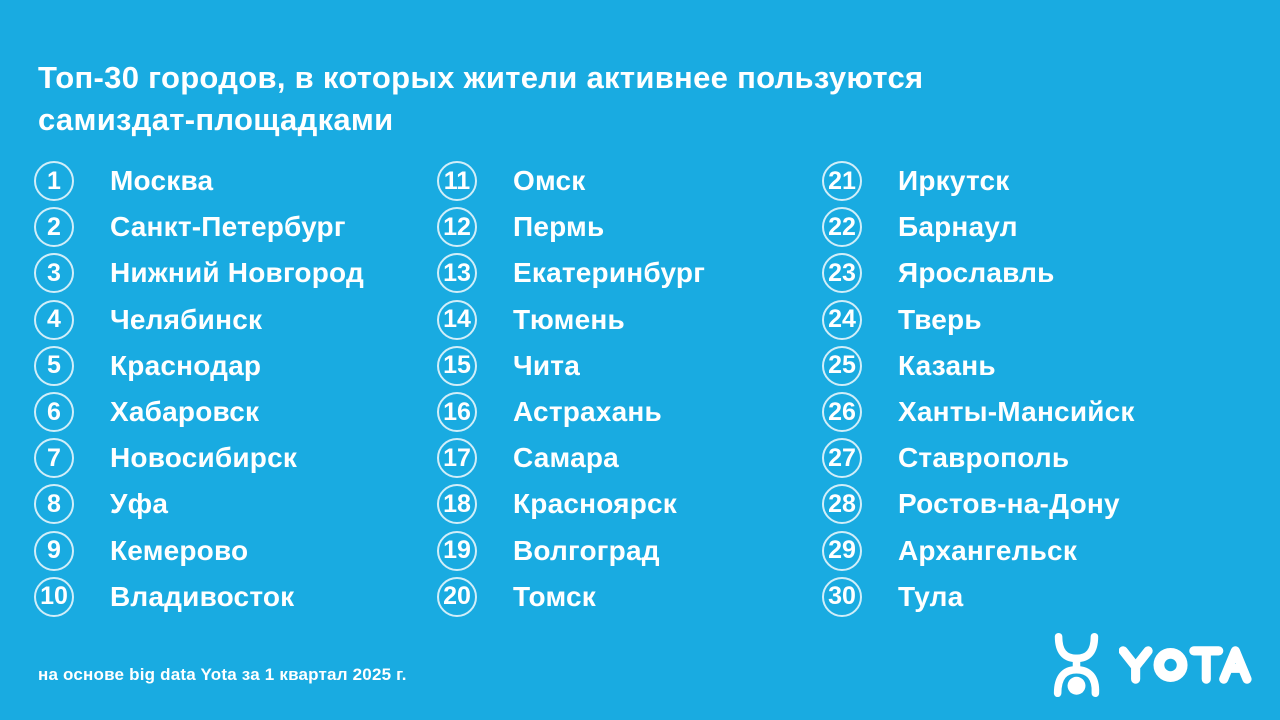 This screenshot has width=1280, height=720. Describe the element at coordinates (586, 550) in the screenshot. I see `city-name: Волгоград` at that location.